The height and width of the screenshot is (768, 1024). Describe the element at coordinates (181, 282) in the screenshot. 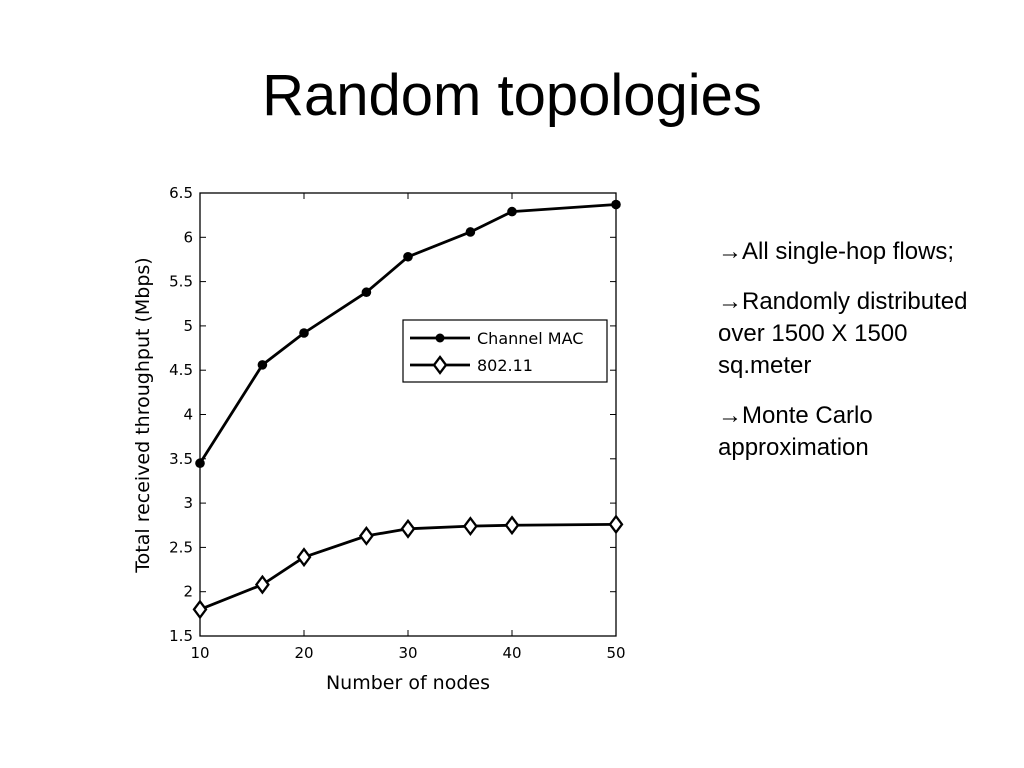

I see `y-tick-label: 5.5` at that location.